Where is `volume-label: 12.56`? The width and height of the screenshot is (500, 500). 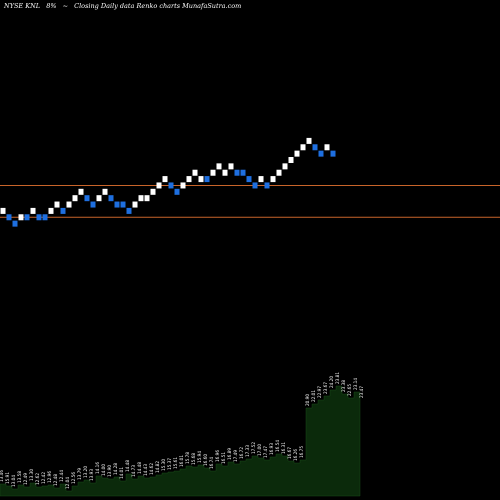 volume-label: 12.56 is located at coordinates (73, 478).